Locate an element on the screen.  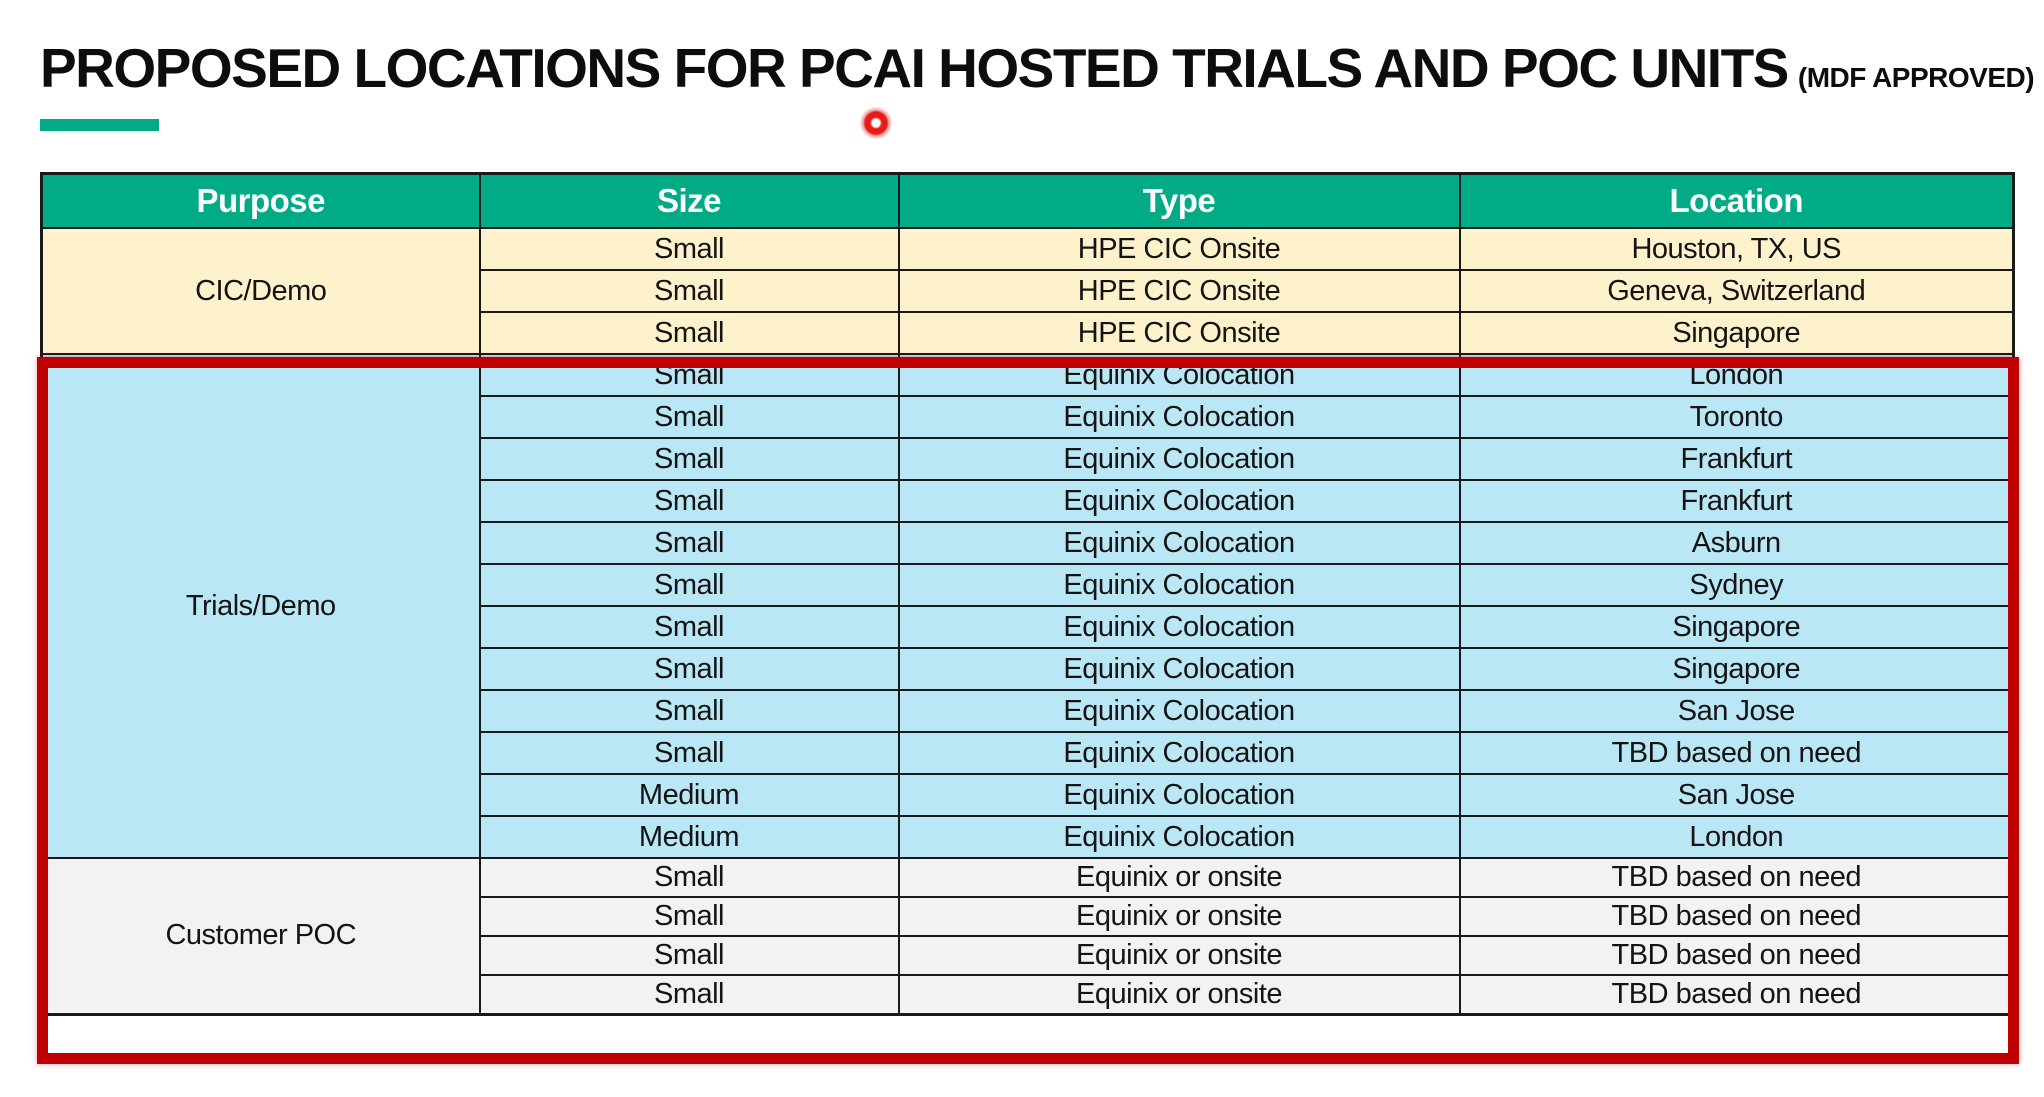
purpose-cell-cic-demo: CIC/Demo is located at coordinates (260, 291).